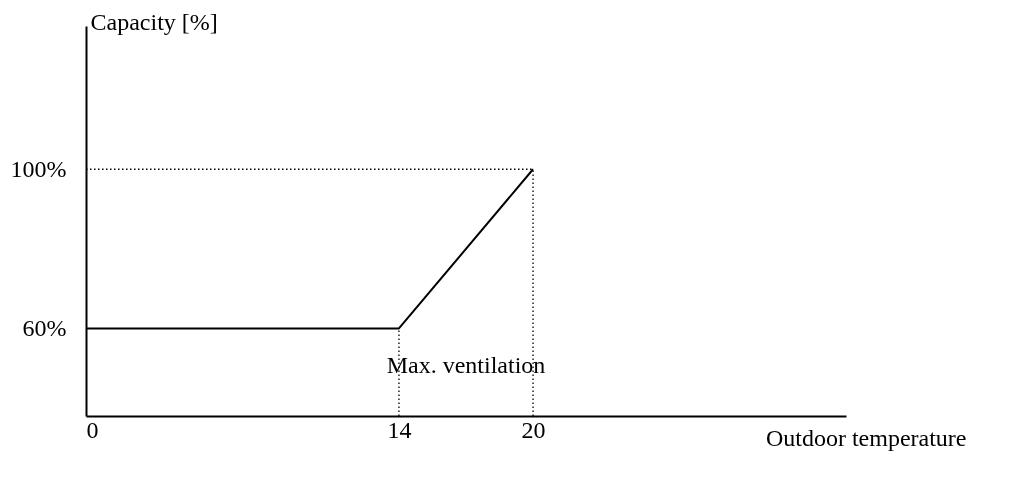  What do you see at coordinates (866, 437) in the screenshot?
I see `x-axis-title: Outdoor temperature` at bounding box center [866, 437].